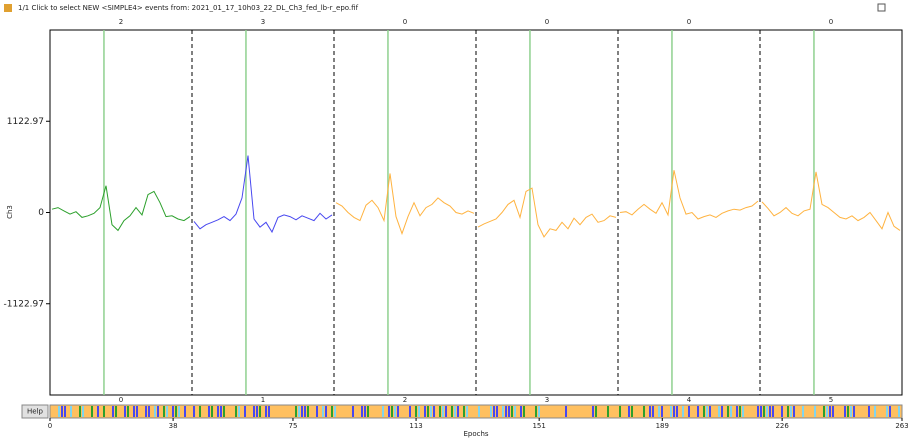 This screenshot has height=439, width=908. What do you see at coordinates (263, 22) in the screenshot?
I see `event-id: 3` at bounding box center [263, 22].